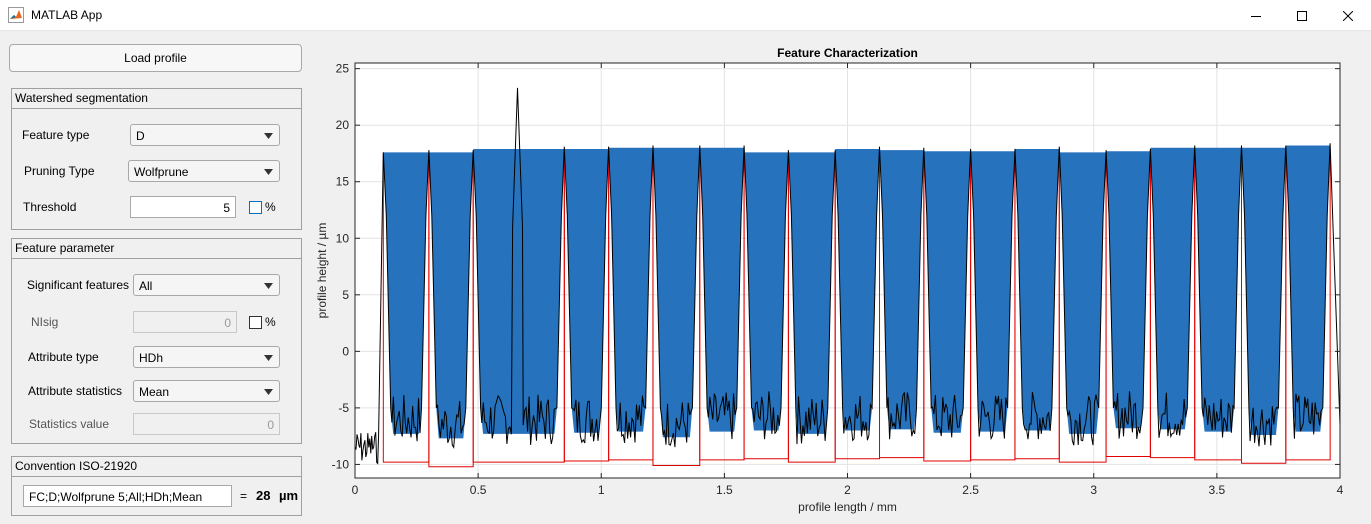 The image size is (1371, 524). Describe the element at coordinates (50, 207) in the screenshot. I see `threshold-label: Threshold` at that location.